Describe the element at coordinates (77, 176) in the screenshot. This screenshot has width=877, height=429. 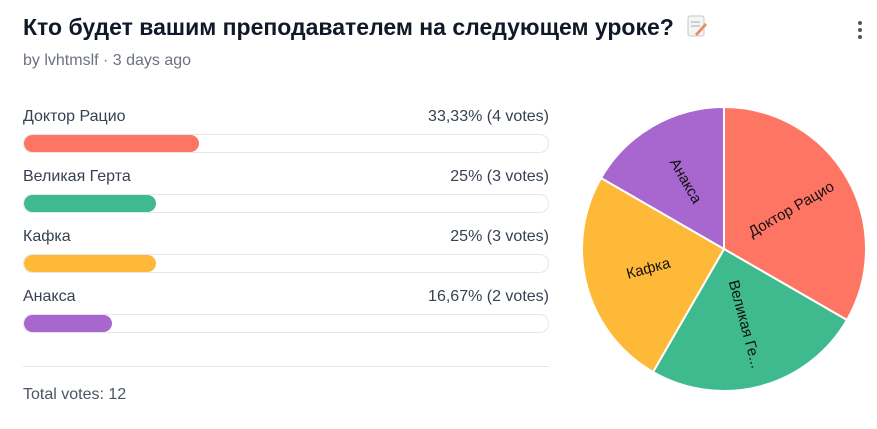
I see `option-name: Великая Герта` at that location.